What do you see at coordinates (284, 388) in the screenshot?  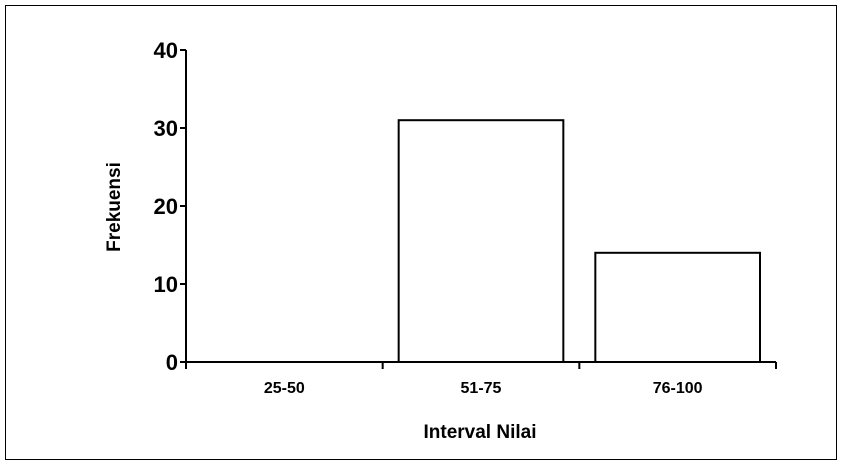 I see `x-tick-label: 25-50` at bounding box center [284, 388].